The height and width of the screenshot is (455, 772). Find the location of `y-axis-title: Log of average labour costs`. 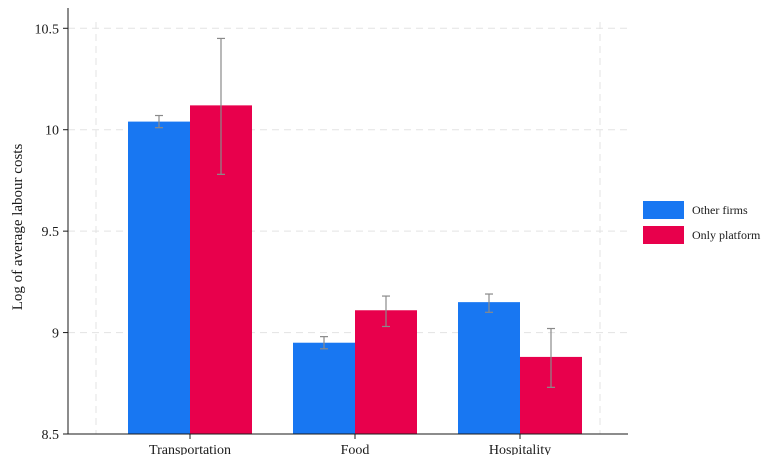

y-axis-title: Log of average labour costs is located at coordinates (18, 227).